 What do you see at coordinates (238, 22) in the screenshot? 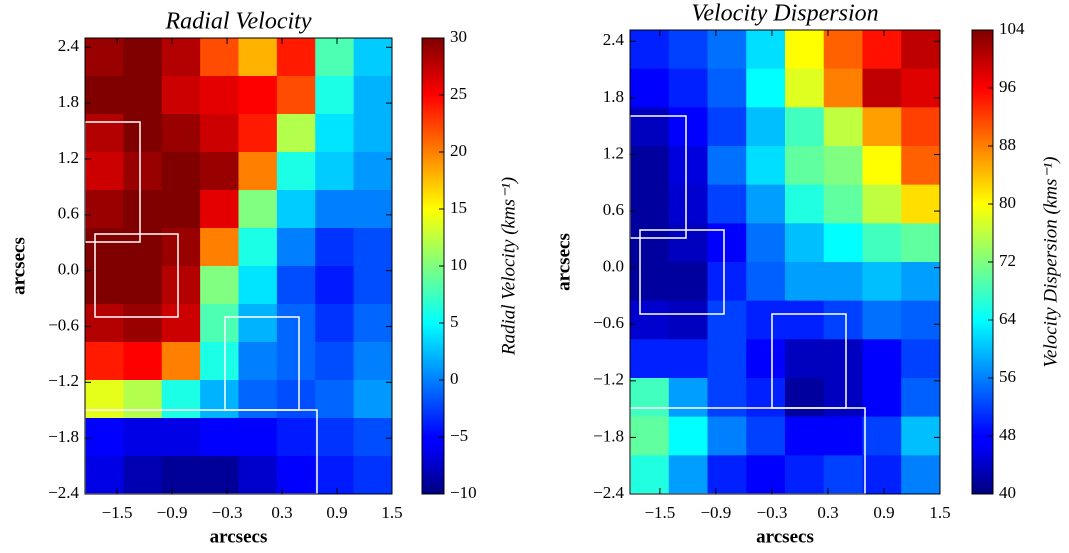
I see `title: Radial Velocity` at bounding box center [238, 22].